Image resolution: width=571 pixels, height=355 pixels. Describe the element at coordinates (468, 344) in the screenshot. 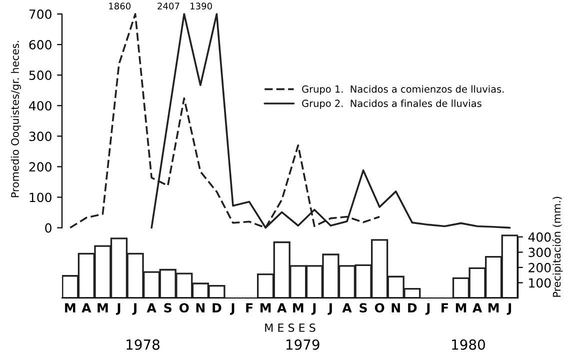

I see `text: 1980` at that location.